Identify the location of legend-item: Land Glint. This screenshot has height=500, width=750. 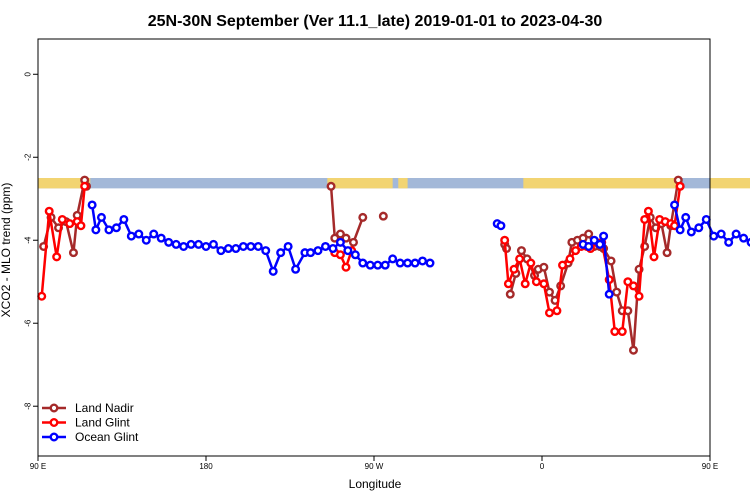
(86, 423).